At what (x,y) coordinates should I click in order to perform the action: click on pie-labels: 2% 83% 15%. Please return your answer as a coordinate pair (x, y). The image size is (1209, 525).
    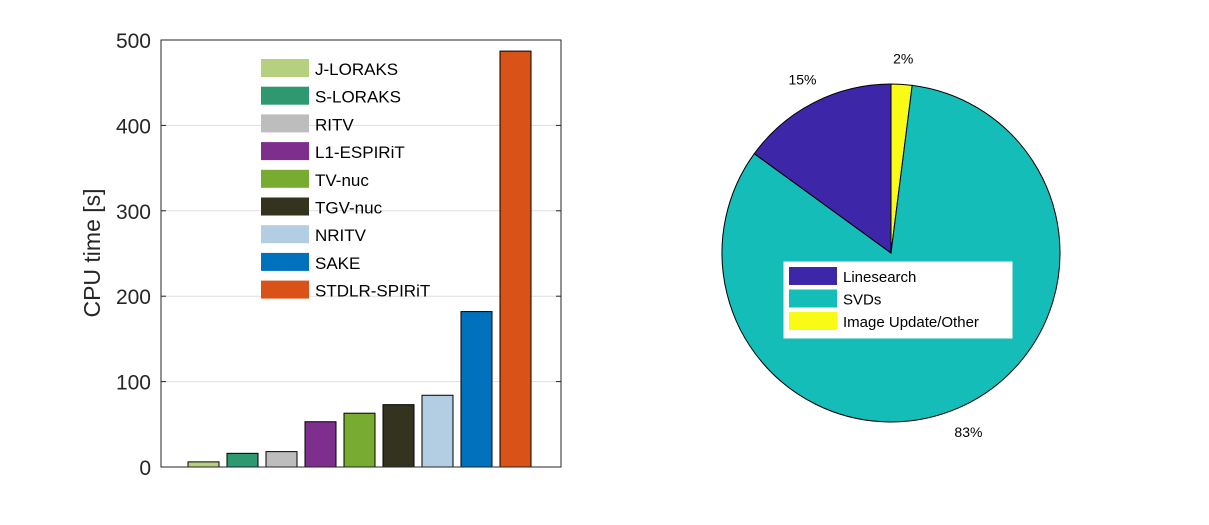
    Looking at the image, I should click on (885, 245).